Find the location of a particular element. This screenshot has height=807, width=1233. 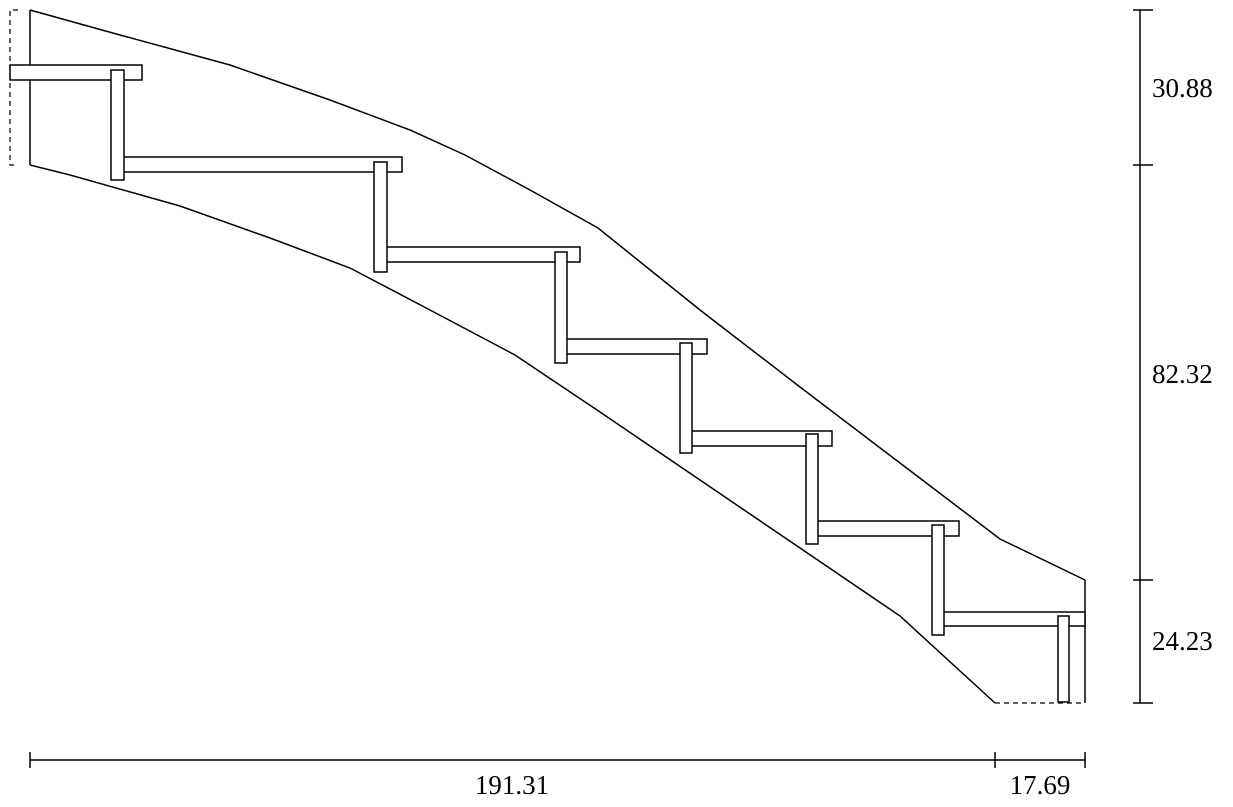

dimension-middle-label: 82.32 is located at coordinates (1182, 374).